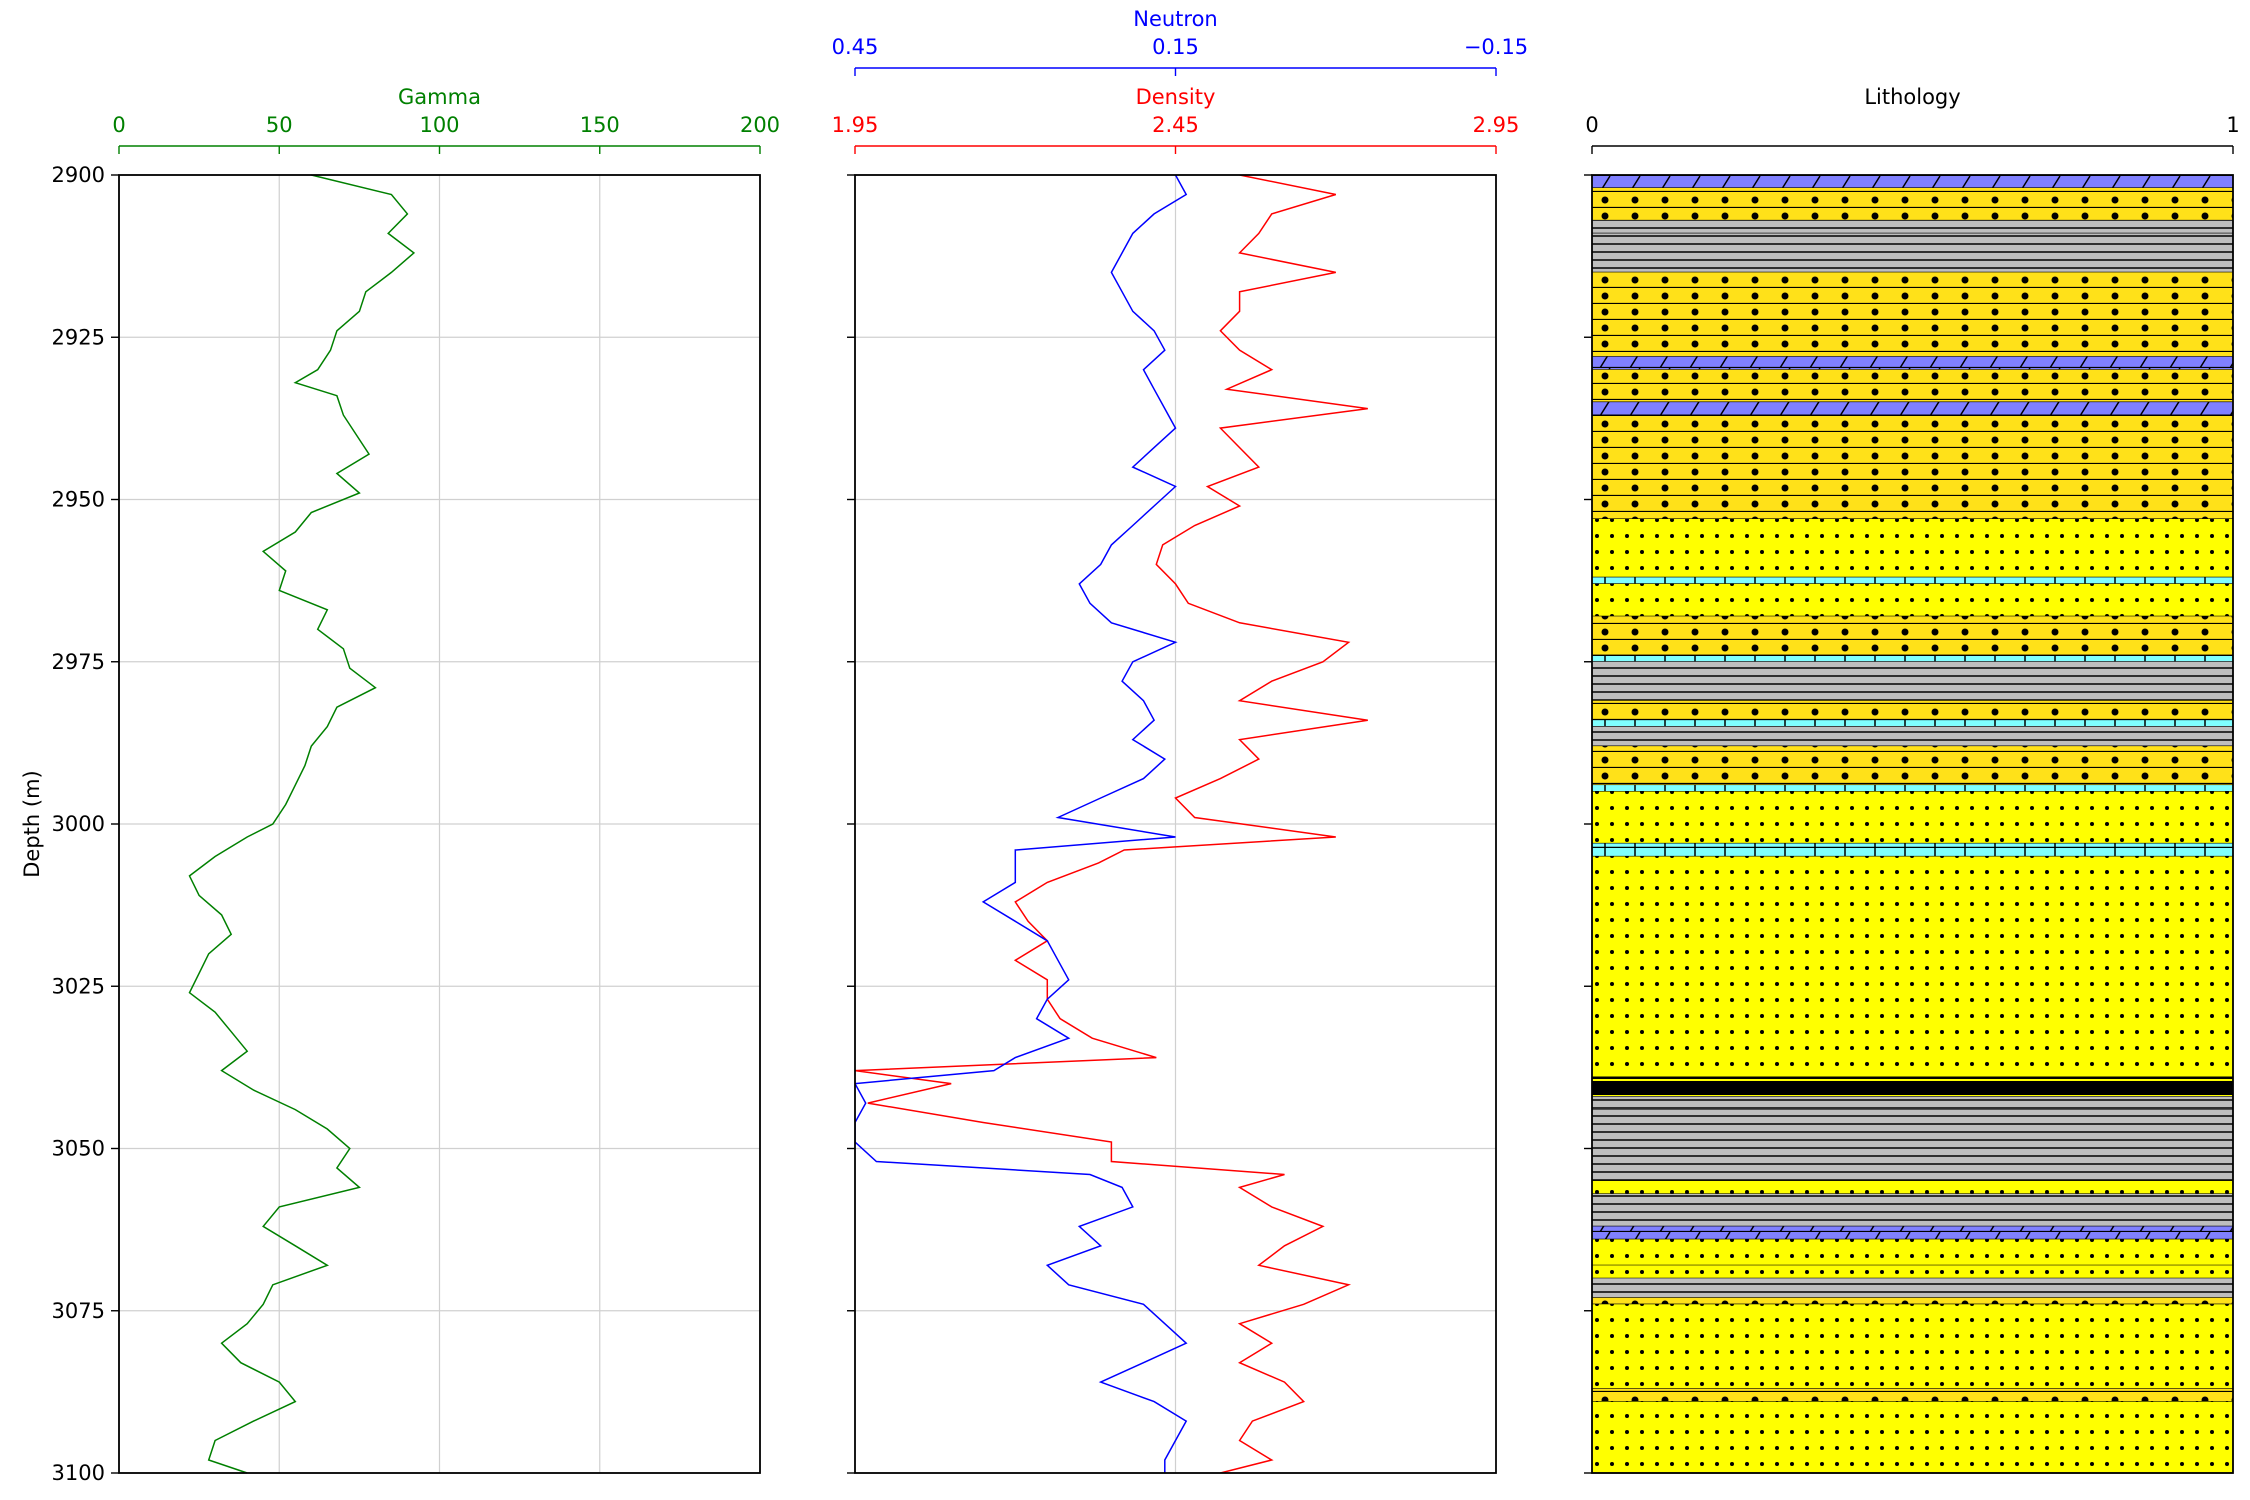 The width and height of the screenshot is (2250, 1500). I want to click on lithology-interval-coal, so click(1912, 1087).